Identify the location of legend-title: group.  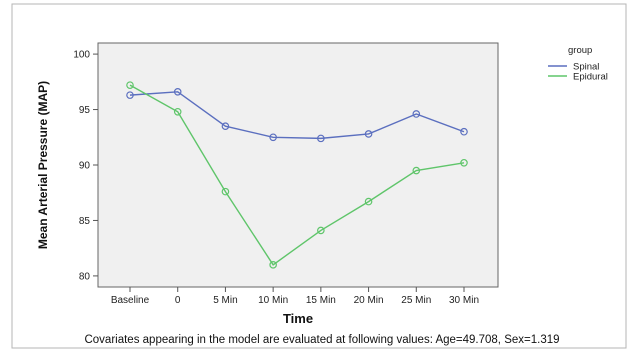
(580, 50).